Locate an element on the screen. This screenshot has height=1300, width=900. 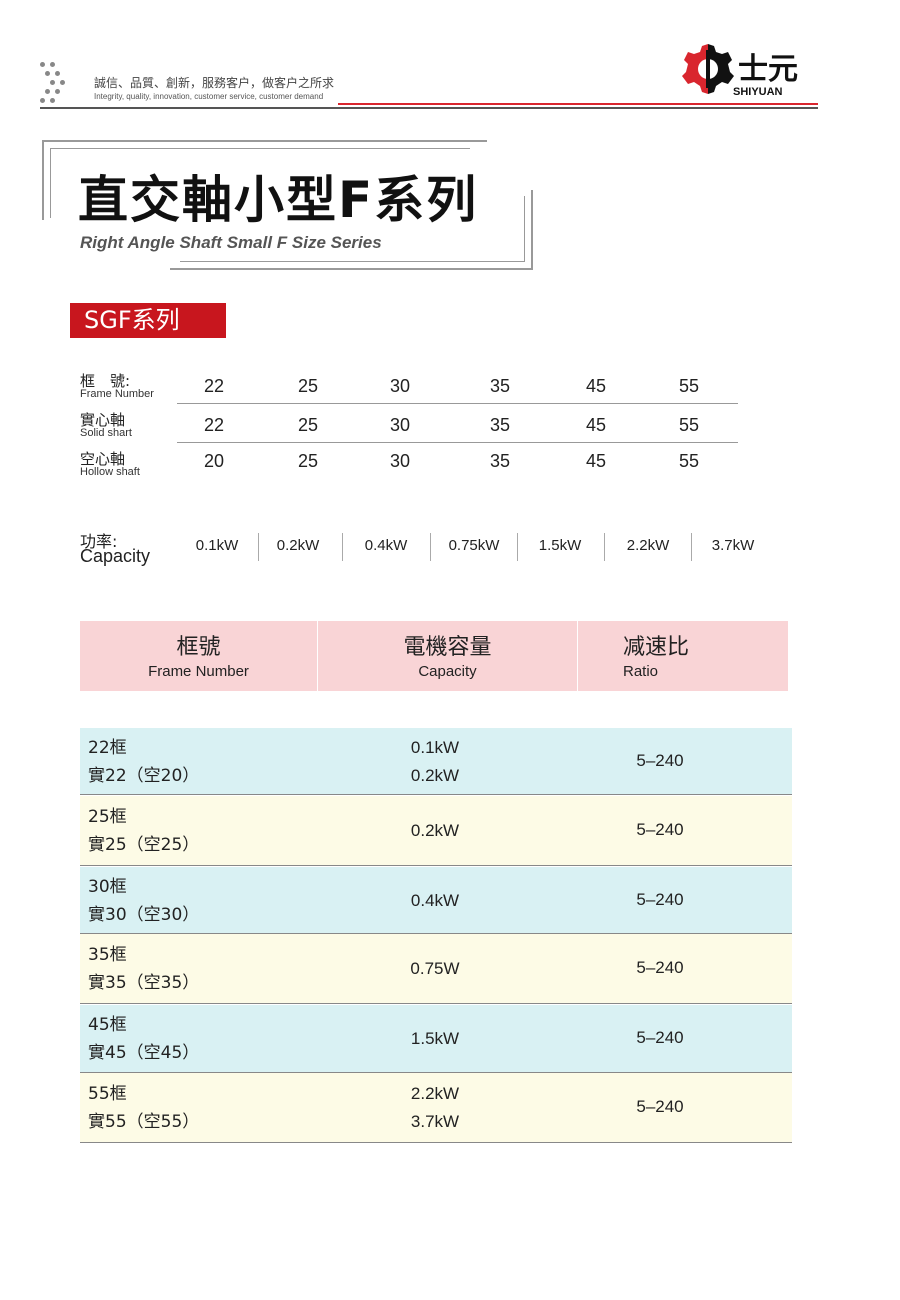
title-frame-top-inner is located at coordinates (260, 183).